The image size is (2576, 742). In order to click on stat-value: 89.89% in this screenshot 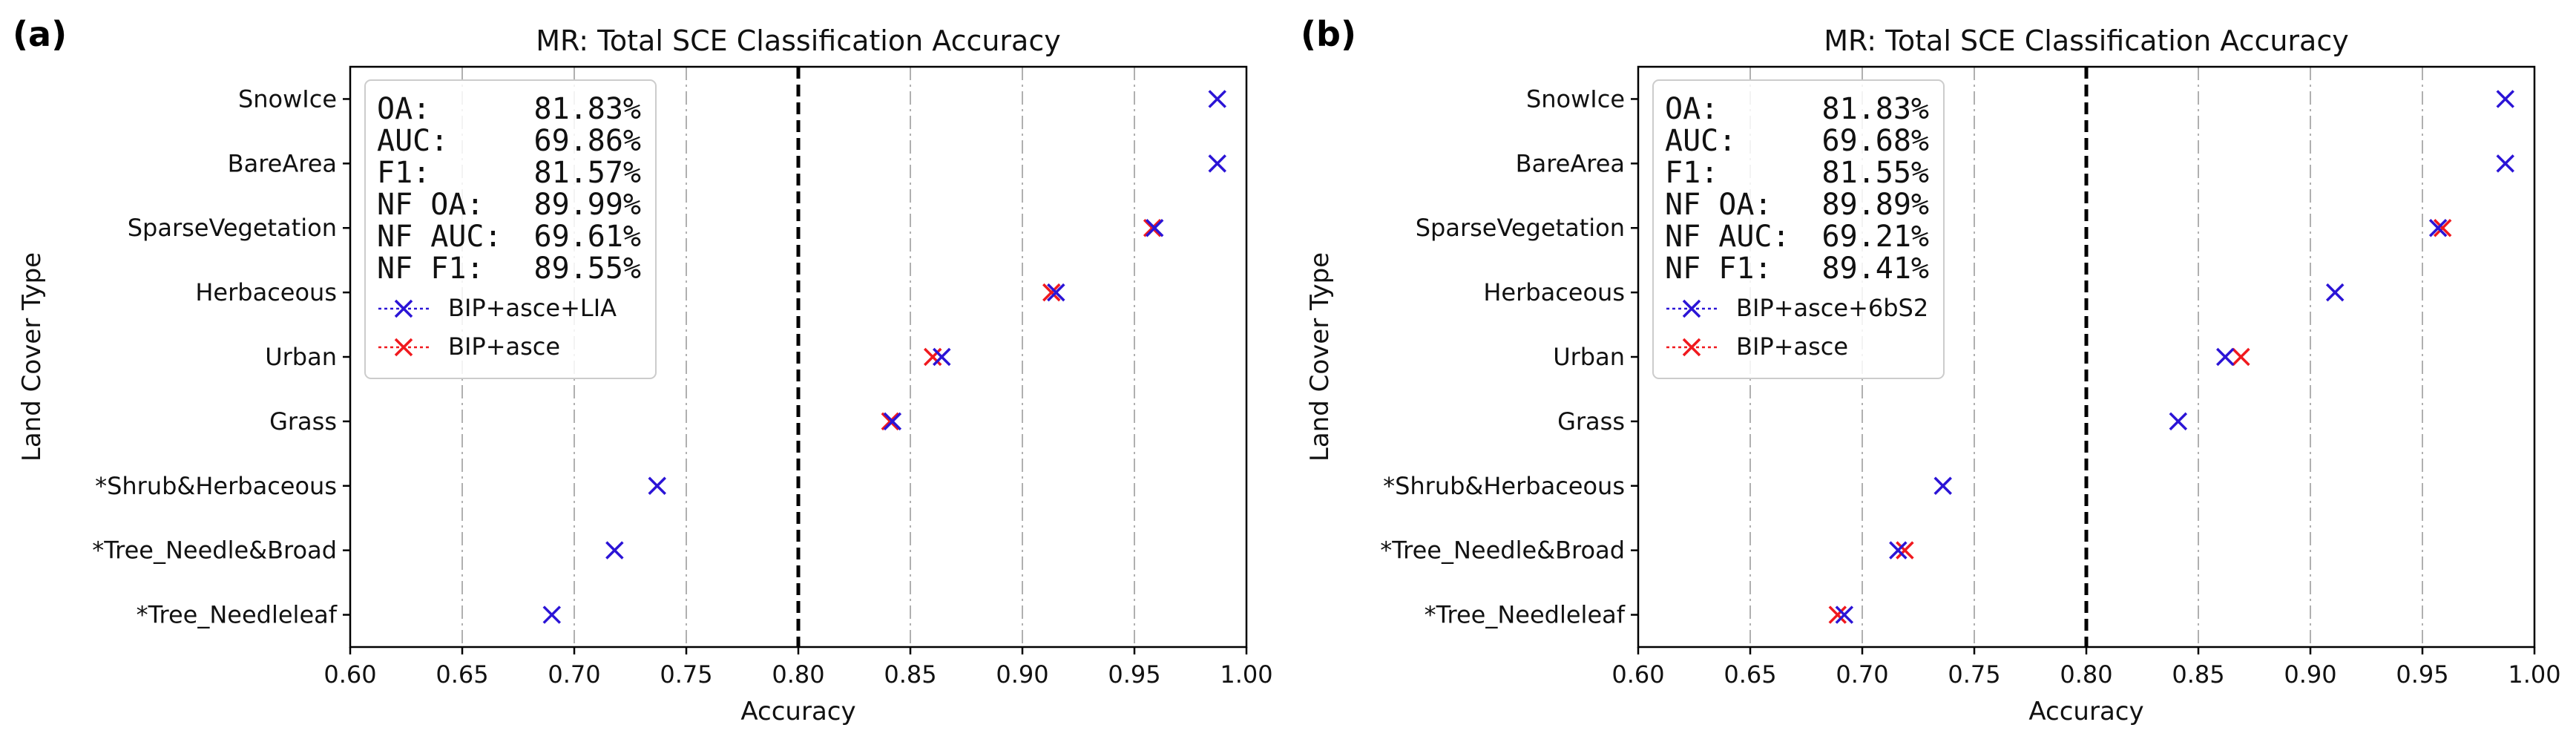, I will do `click(1876, 205)`.